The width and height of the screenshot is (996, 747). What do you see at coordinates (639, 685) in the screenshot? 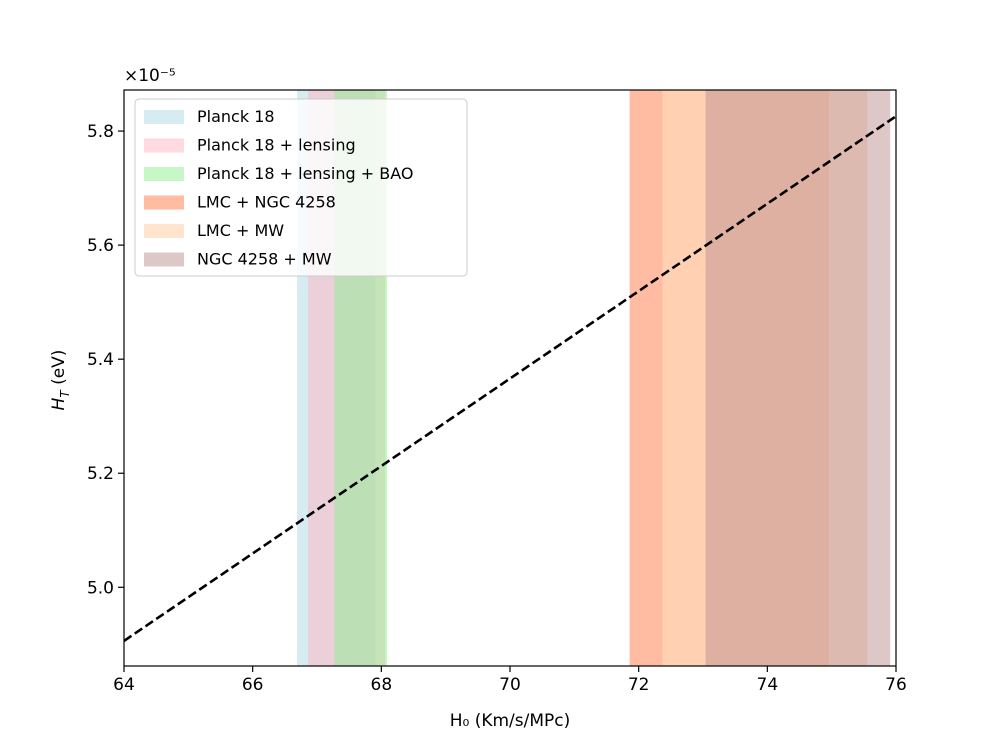
I see `x-tick-label: 72` at bounding box center [639, 685].